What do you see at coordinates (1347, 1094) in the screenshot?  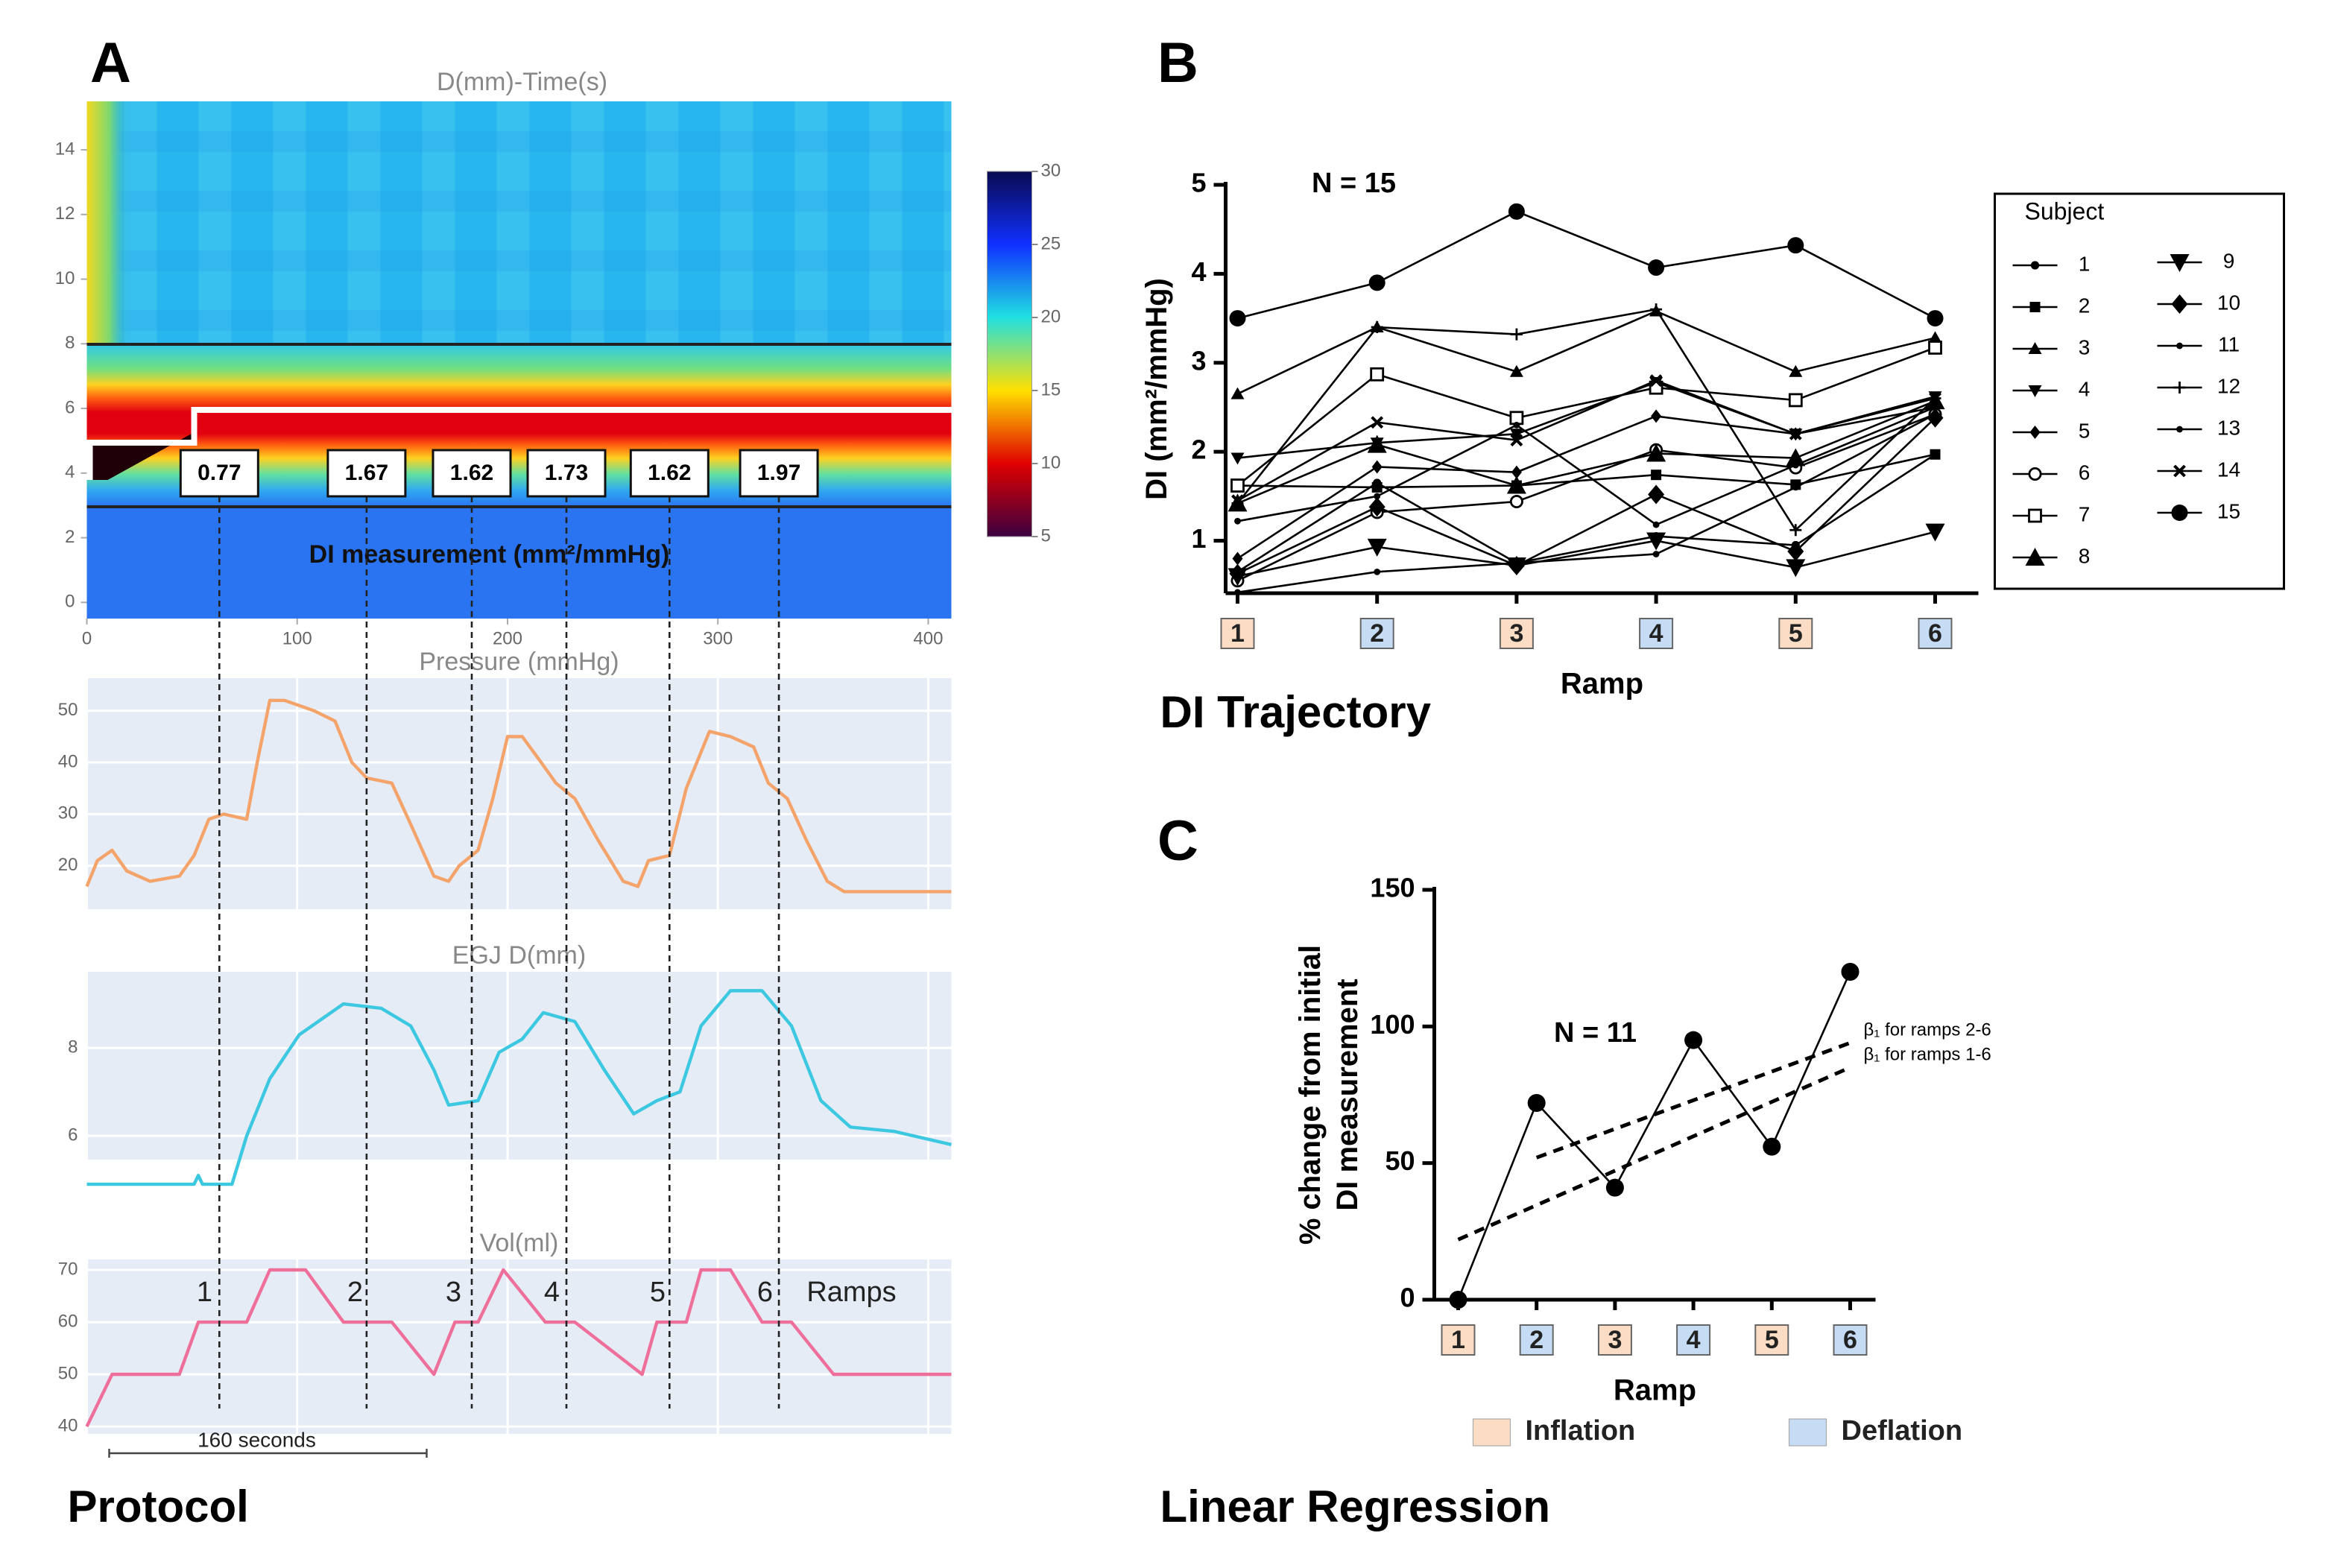 I see `y-axis-label: DI measurement` at bounding box center [1347, 1094].